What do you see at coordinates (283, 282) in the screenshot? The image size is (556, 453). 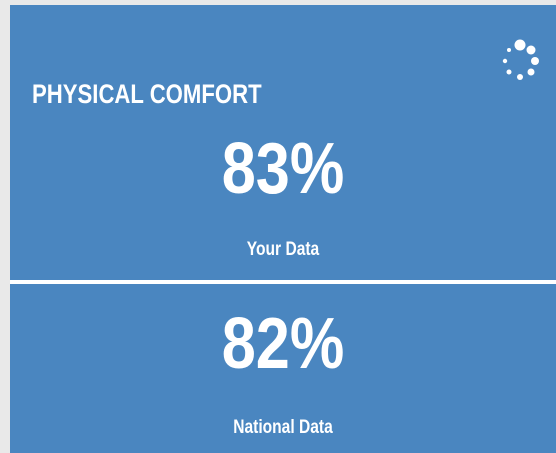 I see `separator` at bounding box center [283, 282].